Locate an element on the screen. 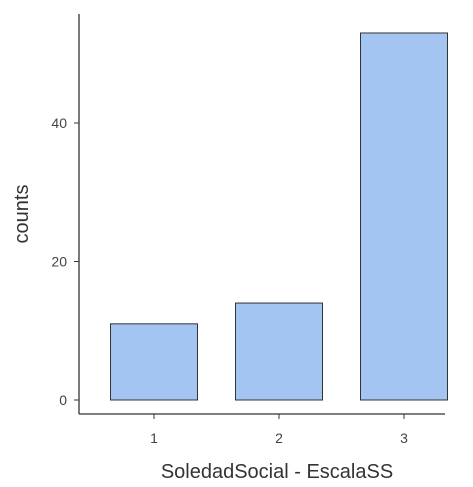 Image resolution: width=473 pixels, height=487 pixels. x-tick-label: 3 is located at coordinates (404, 438).